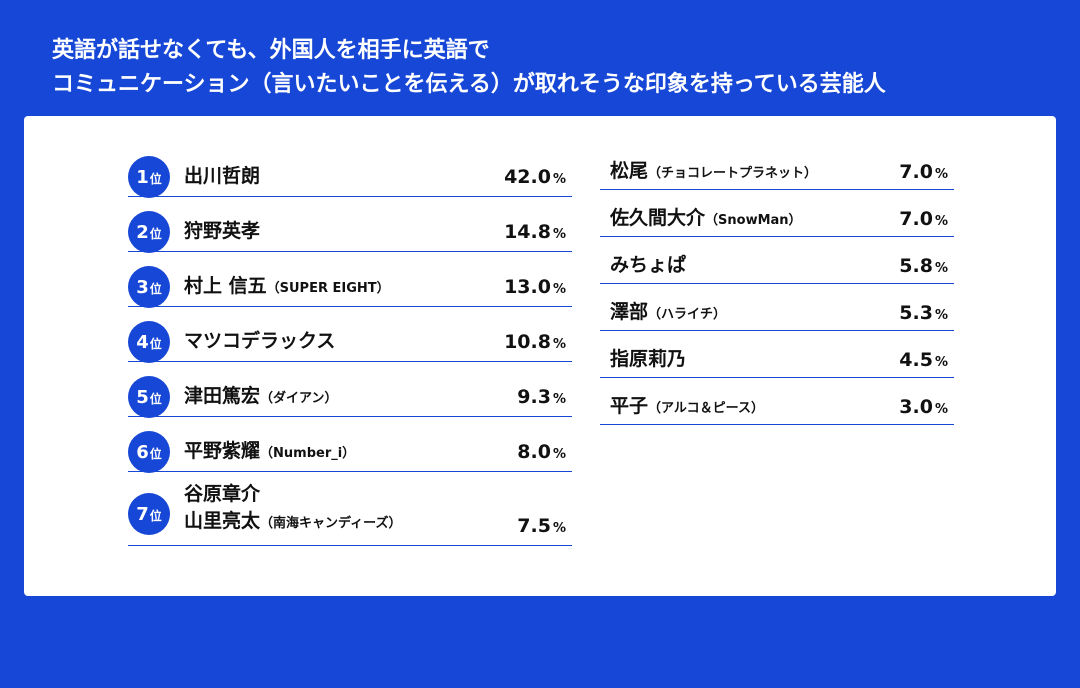  What do you see at coordinates (923, 313) in the screenshot?
I see `entry-value: 5.3%` at bounding box center [923, 313].